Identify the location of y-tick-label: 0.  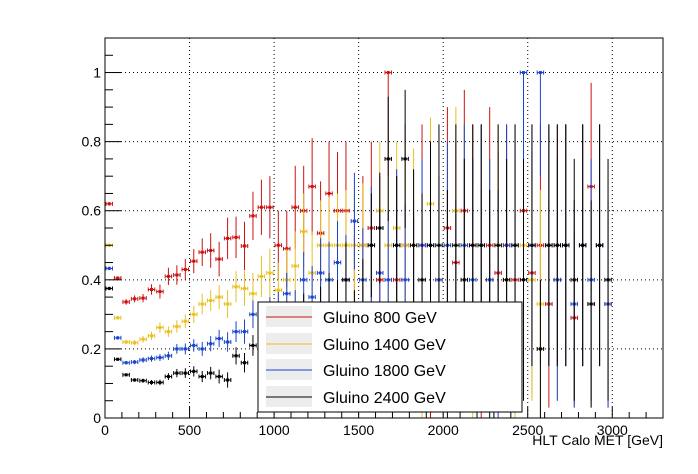
(97, 418).